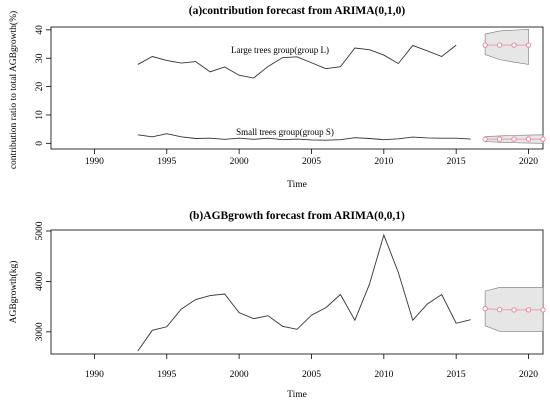 The height and width of the screenshot is (409, 550). I want to click on y-tick-label: 10, so click(40, 115).